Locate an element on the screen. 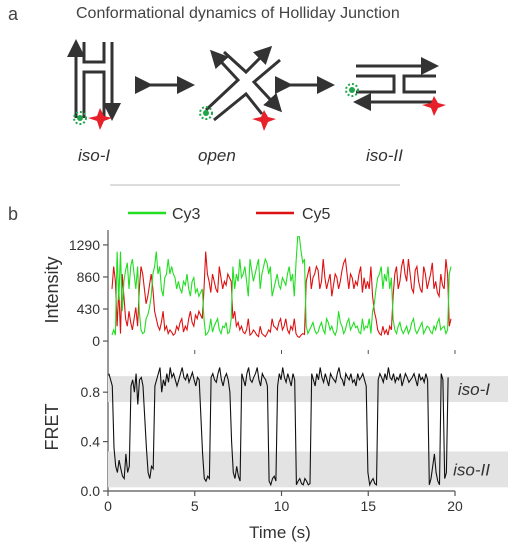 Image resolution: width=516 pixels, height=550 pixels. band-label-iso-II: iso-II is located at coordinates (471, 469).